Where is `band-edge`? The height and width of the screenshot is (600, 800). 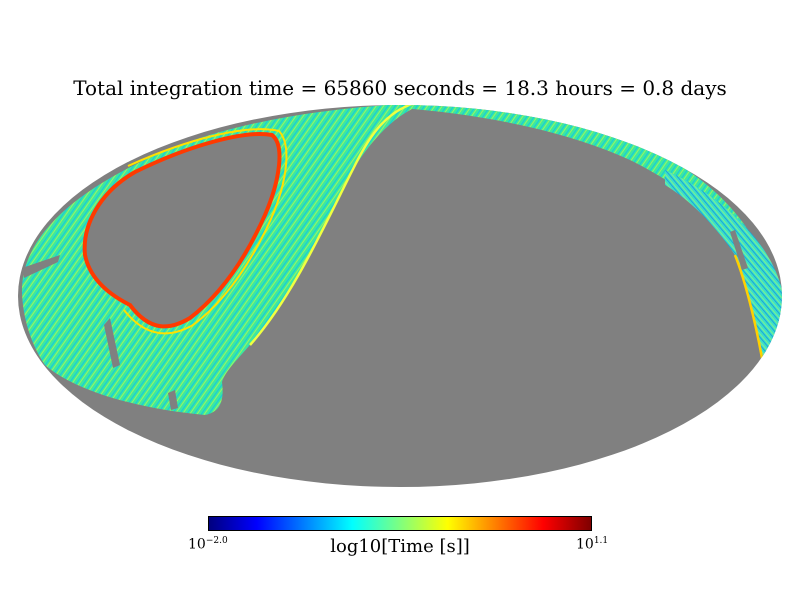
band-edge is located at coordinates (331, 225).